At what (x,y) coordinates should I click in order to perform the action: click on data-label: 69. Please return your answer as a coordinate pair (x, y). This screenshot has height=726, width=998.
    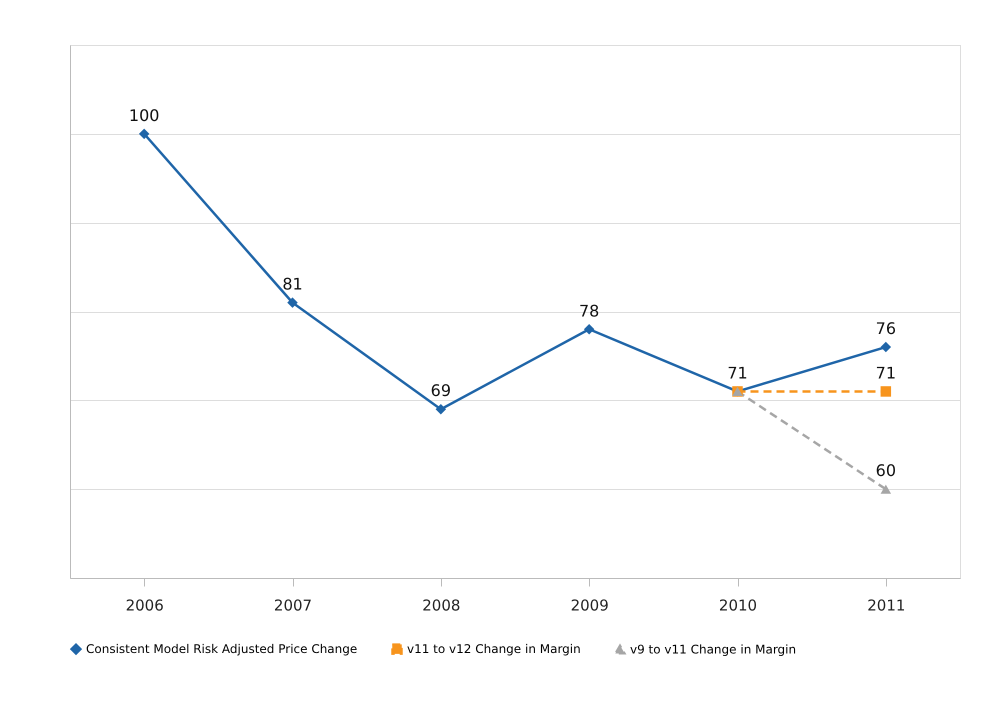
    Looking at the image, I should click on (441, 390).